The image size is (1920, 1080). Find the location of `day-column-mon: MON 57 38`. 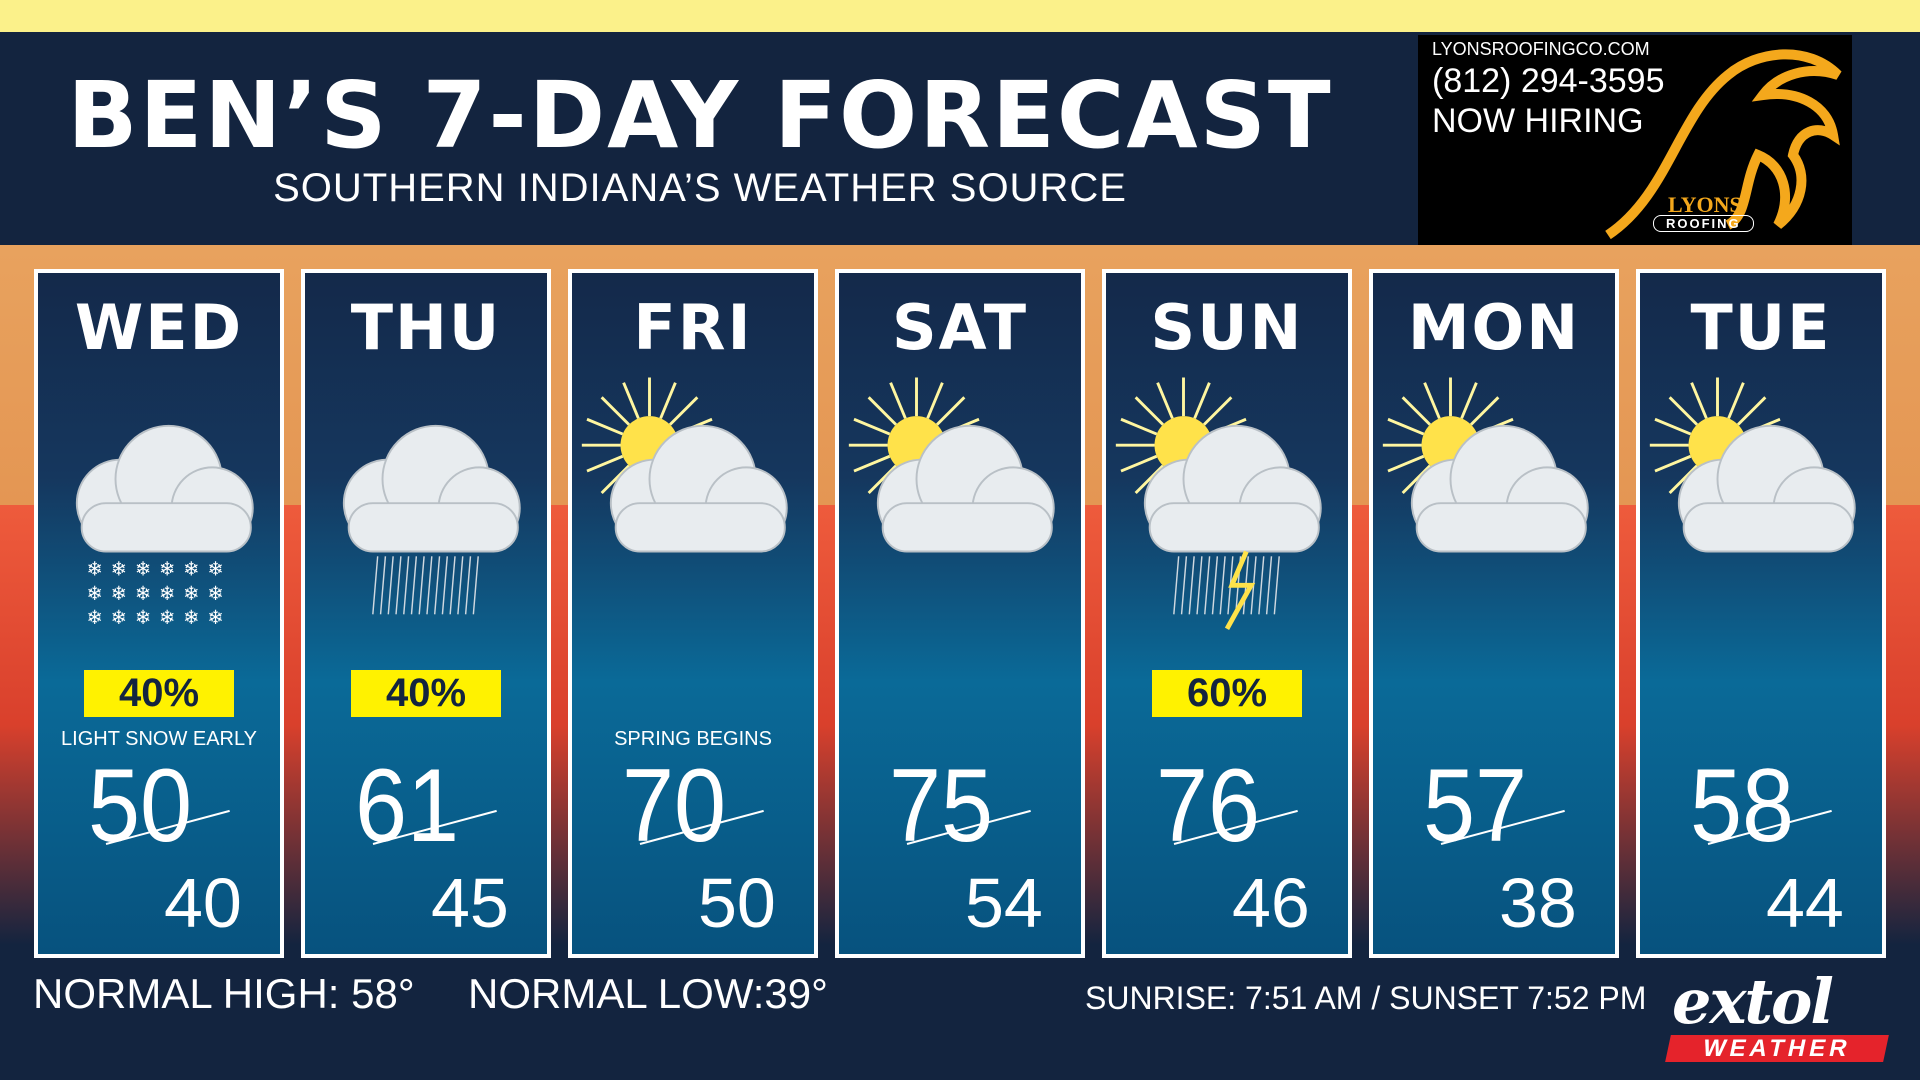

day-column-mon: MON 57 38 is located at coordinates (1494, 613).